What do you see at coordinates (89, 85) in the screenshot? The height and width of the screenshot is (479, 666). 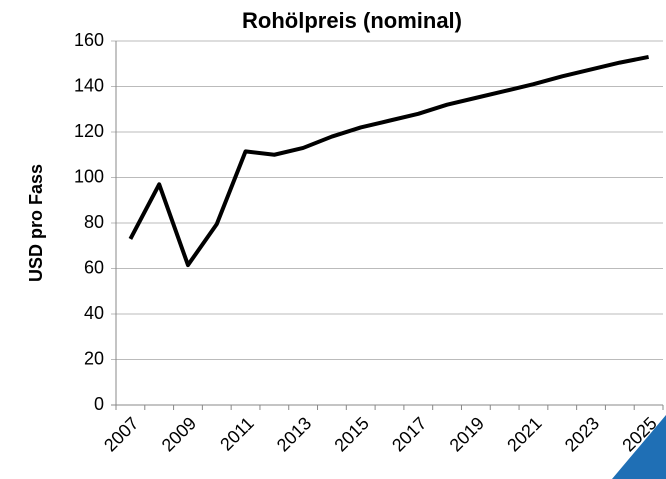 I see `y-tick-label: 140` at bounding box center [89, 85].